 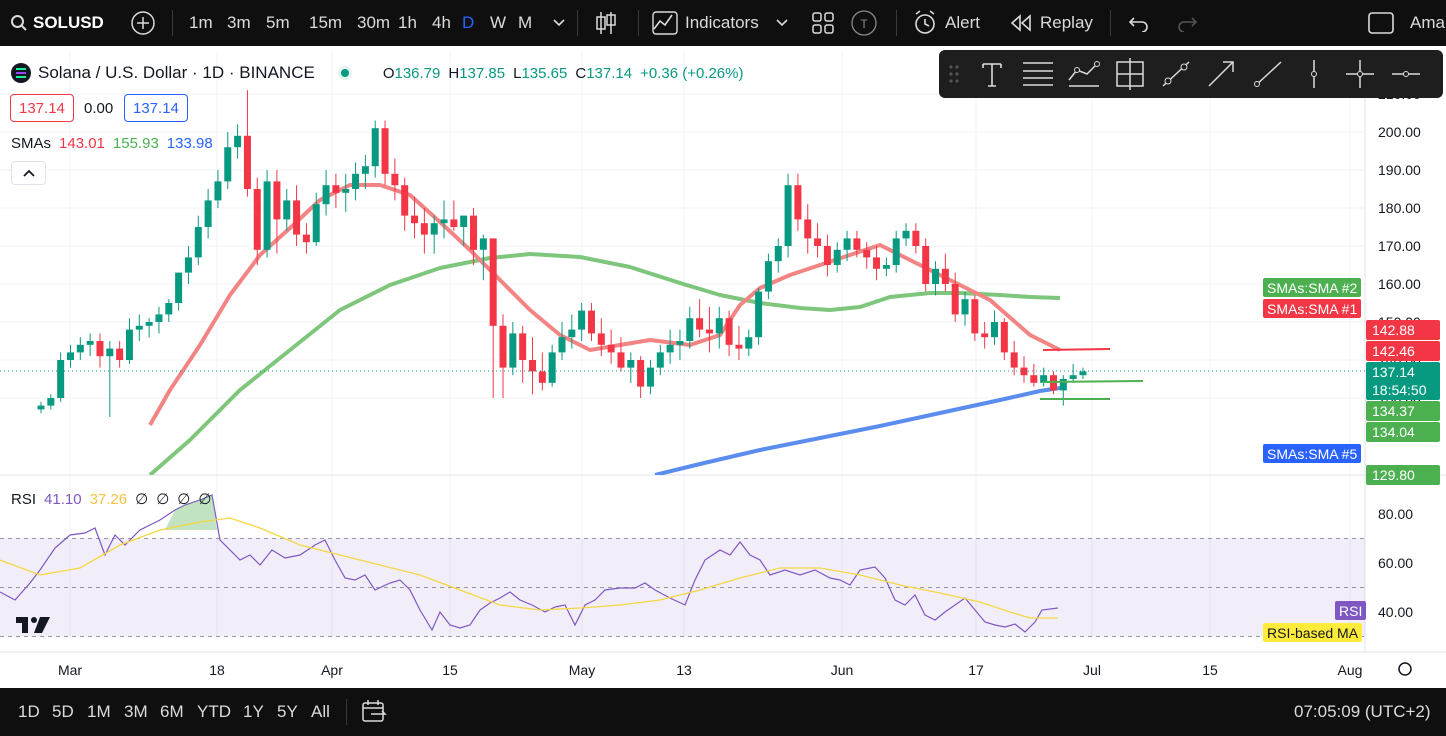 I want to click on market-open-dot-icon, so click(x=344, y=73).